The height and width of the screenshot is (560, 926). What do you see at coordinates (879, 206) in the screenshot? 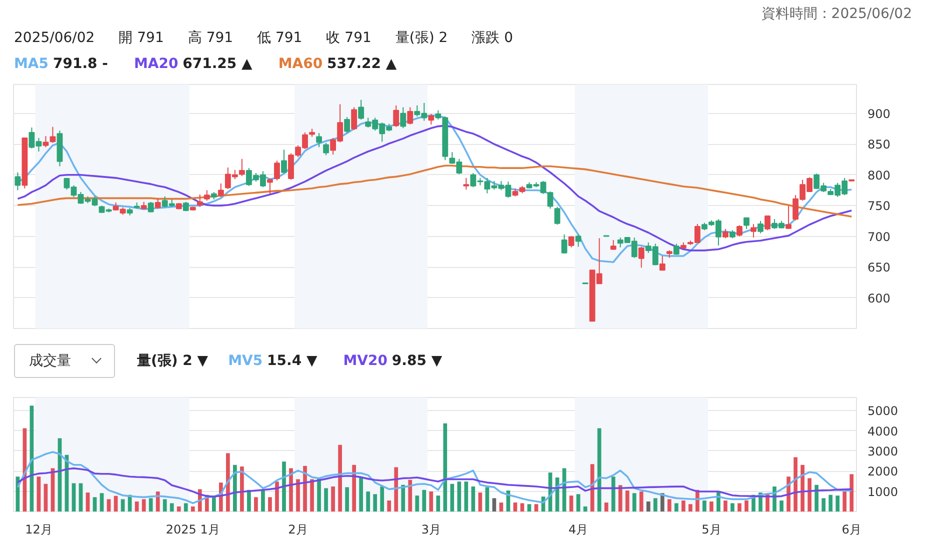
I see `y-tick-label: 750` at bounding box center [879, 206].